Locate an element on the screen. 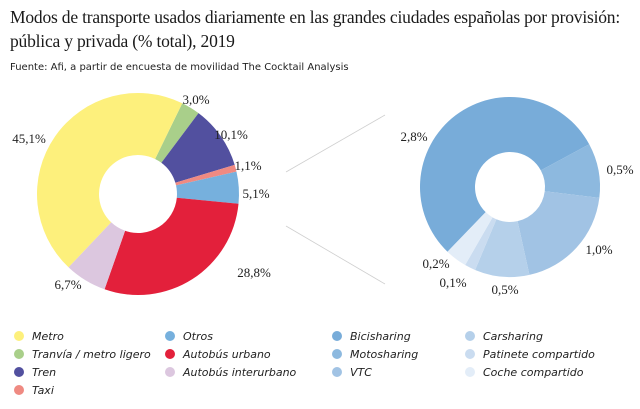 The height and width of the screenshot is (409, 640). slice-autobús-urbano is located at coordinates (171, 246).